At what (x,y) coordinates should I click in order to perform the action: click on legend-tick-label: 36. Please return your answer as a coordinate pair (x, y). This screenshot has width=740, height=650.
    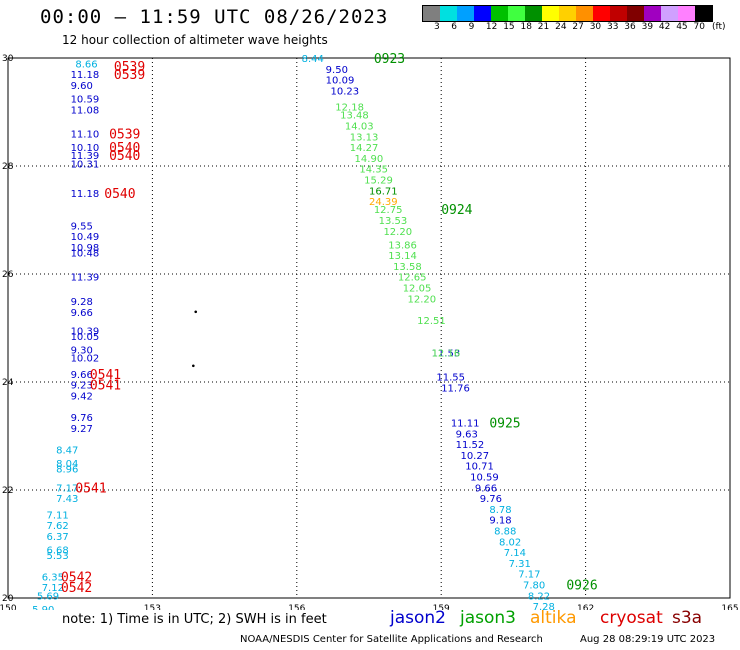
    Looking at the image, I should click on (630, 27).